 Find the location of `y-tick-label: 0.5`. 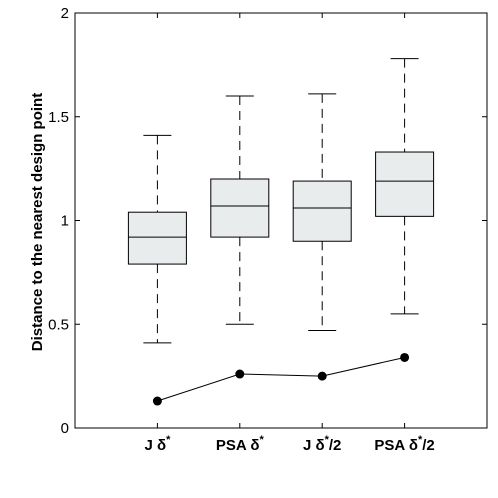

y-tick-label: 0.5 is located at coordinates (58, 324).